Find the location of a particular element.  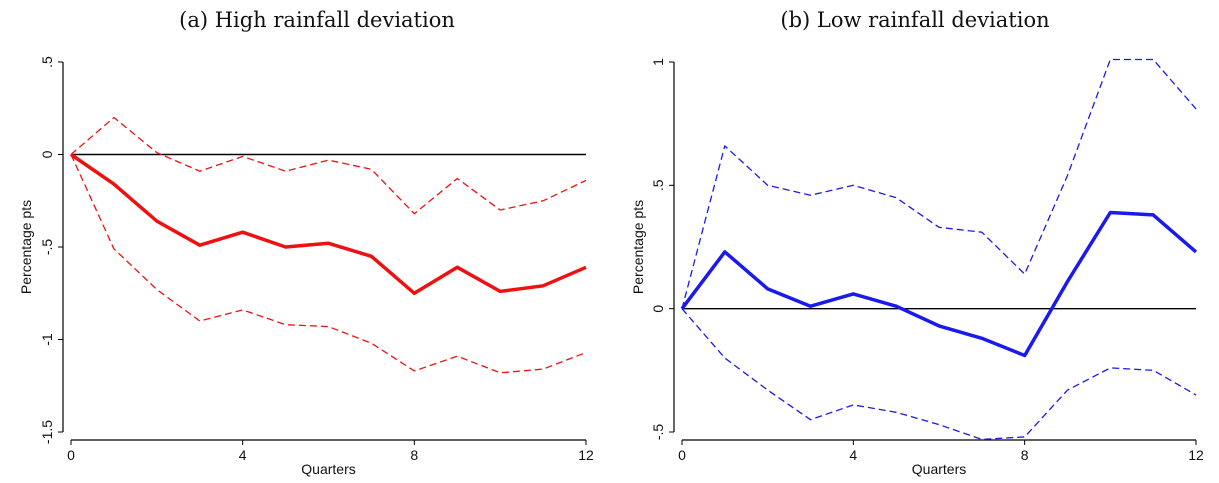

panel-a-y-tick-label: 0 is located at coordinates (47, 154).